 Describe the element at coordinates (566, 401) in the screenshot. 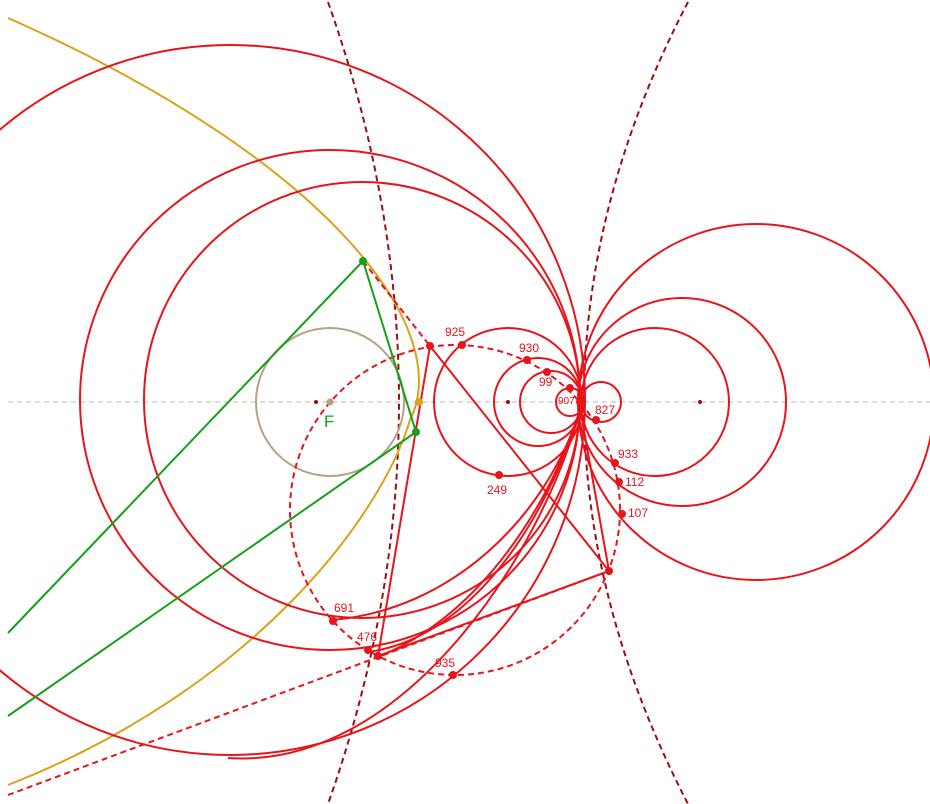

I see `label-907: 907` at that location.